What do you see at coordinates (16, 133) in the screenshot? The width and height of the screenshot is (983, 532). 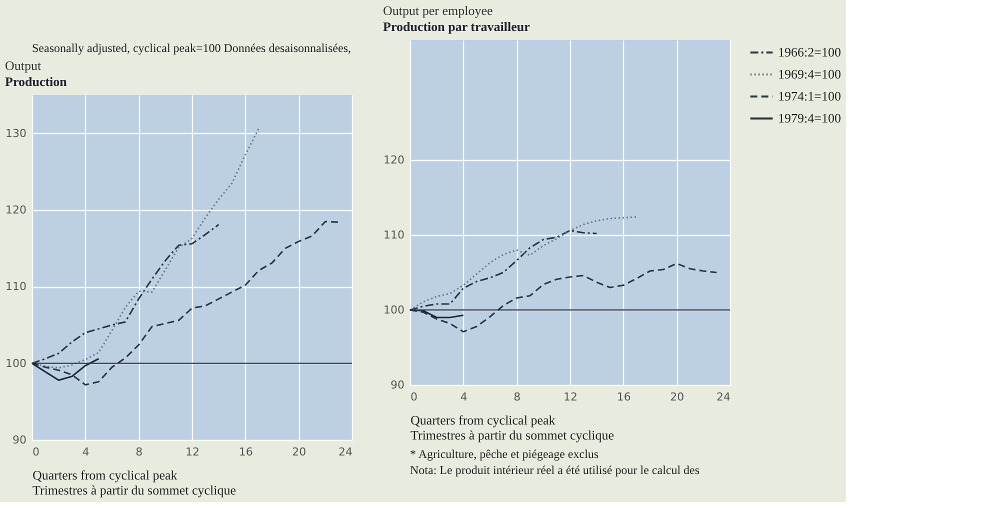 I see `y-tick-label: 130` at bounding box center [16, 133].